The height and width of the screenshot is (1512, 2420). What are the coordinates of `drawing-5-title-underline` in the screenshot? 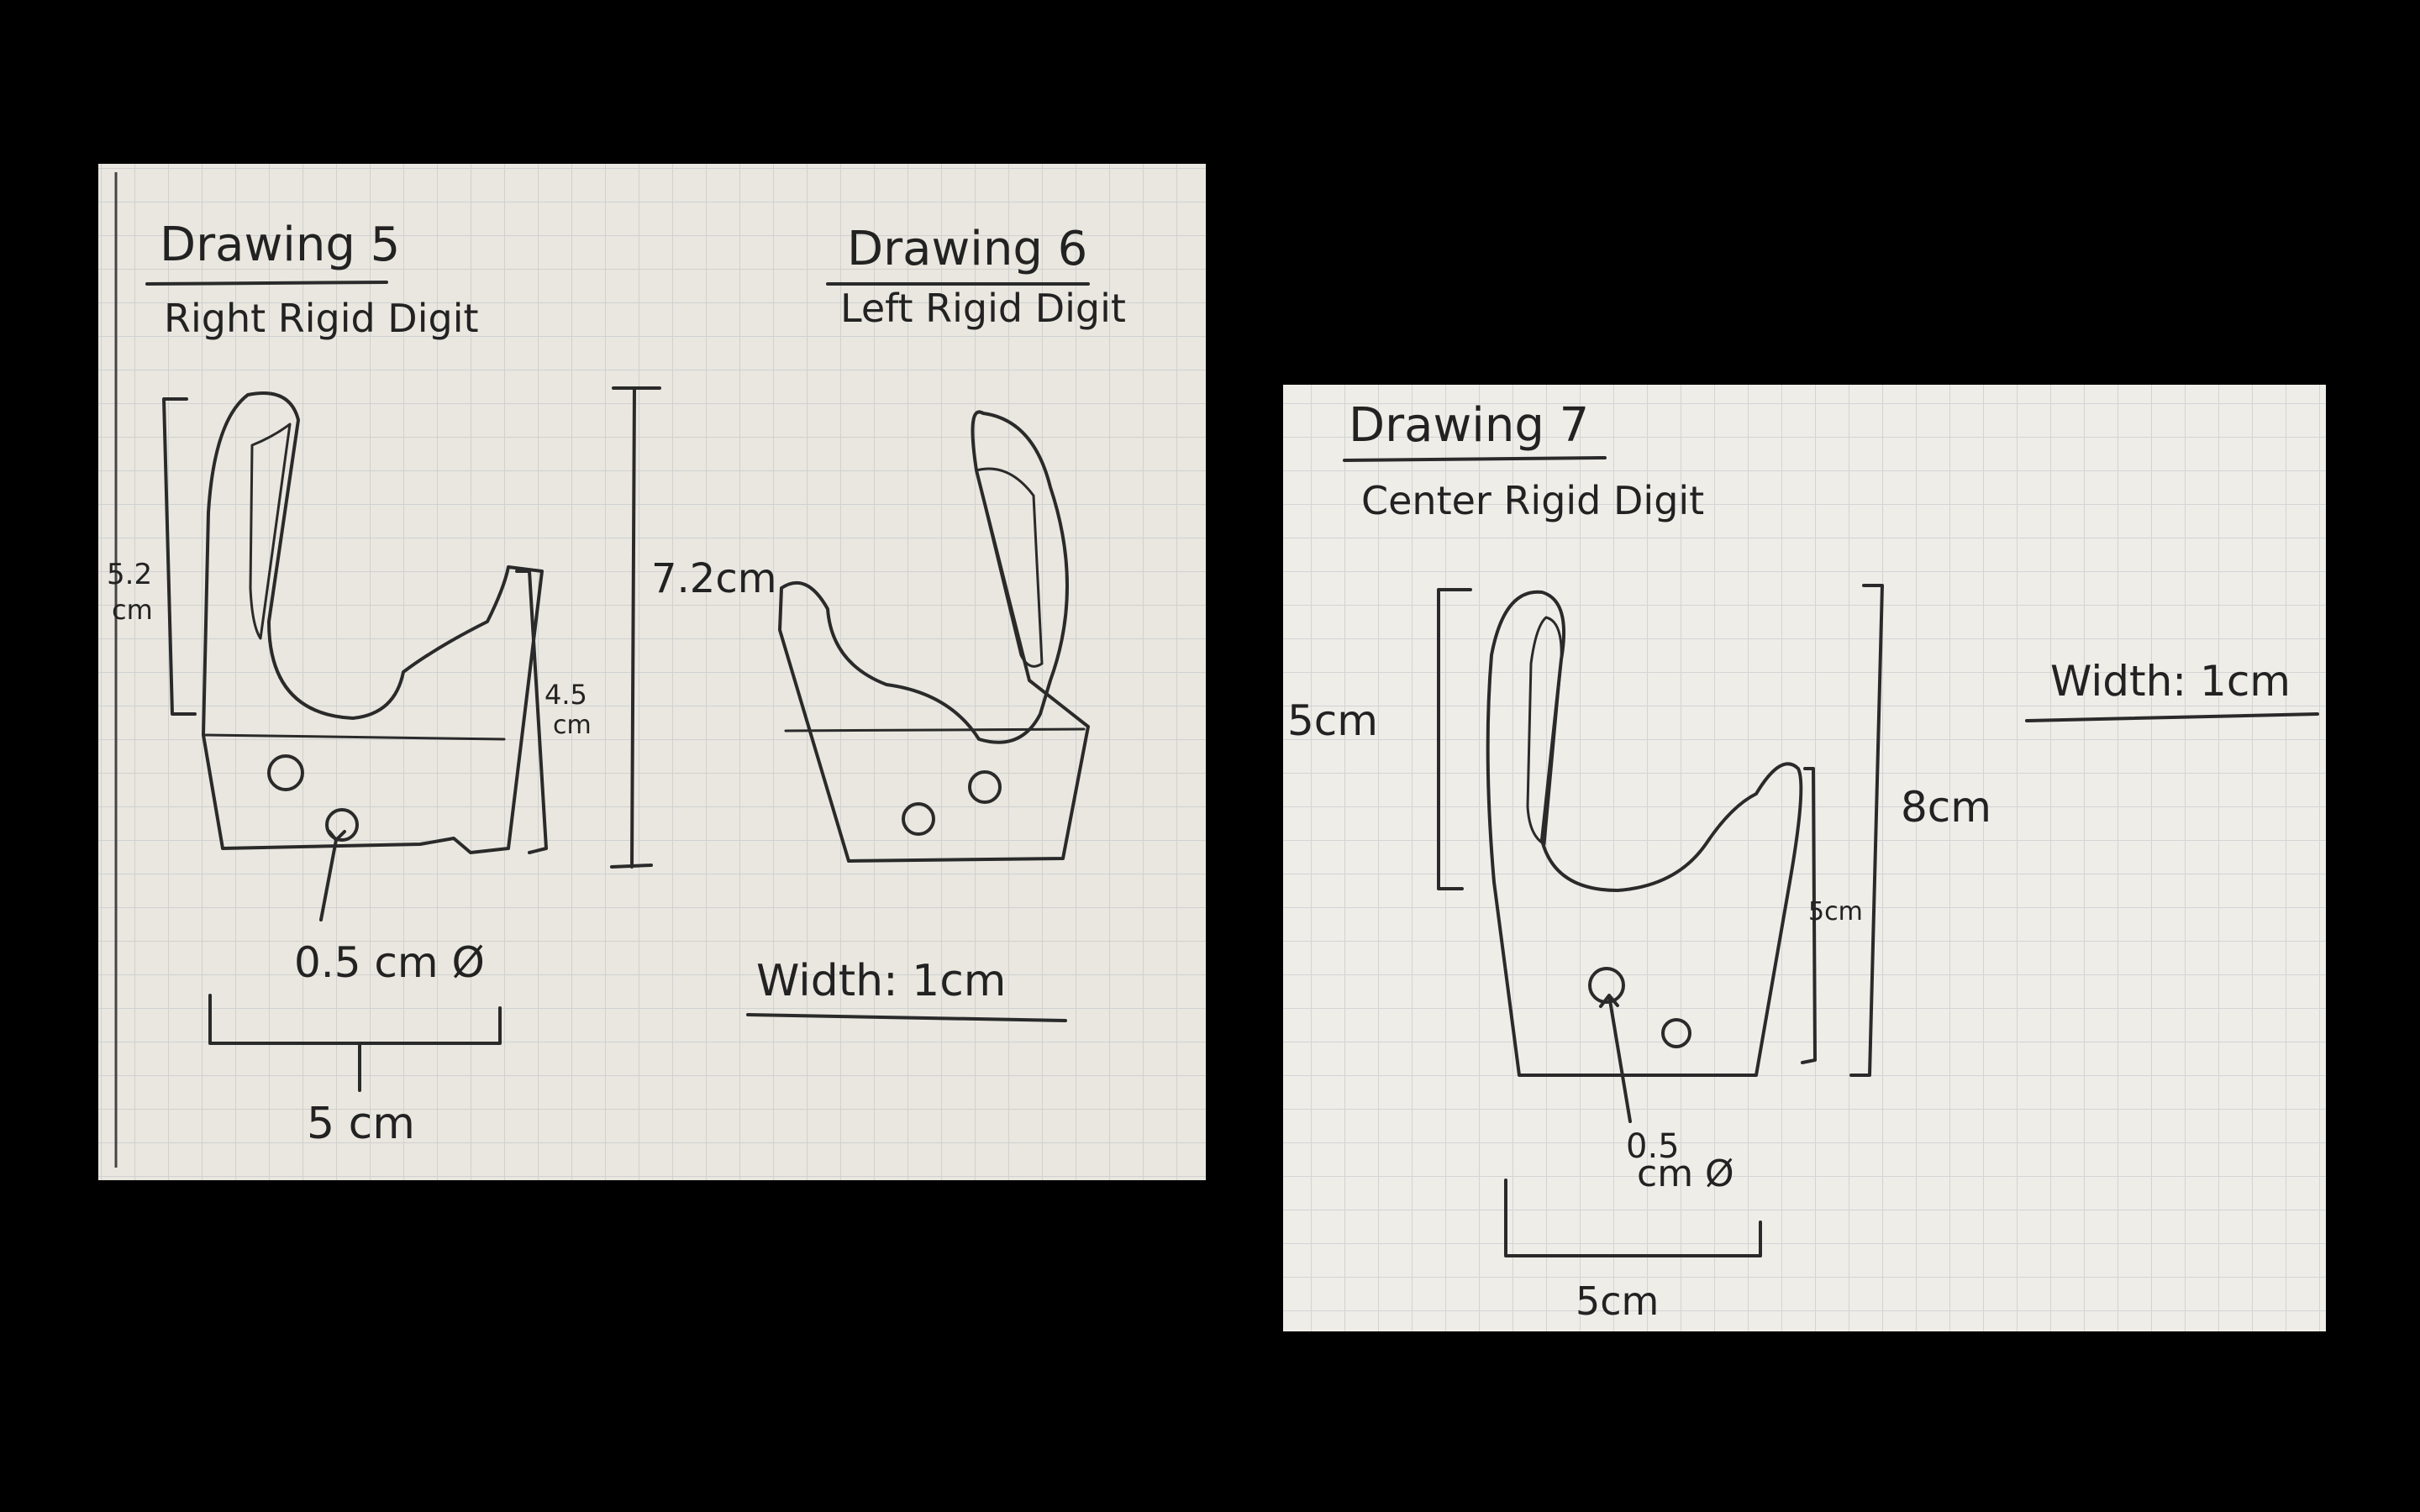 It's located at (266, 283).